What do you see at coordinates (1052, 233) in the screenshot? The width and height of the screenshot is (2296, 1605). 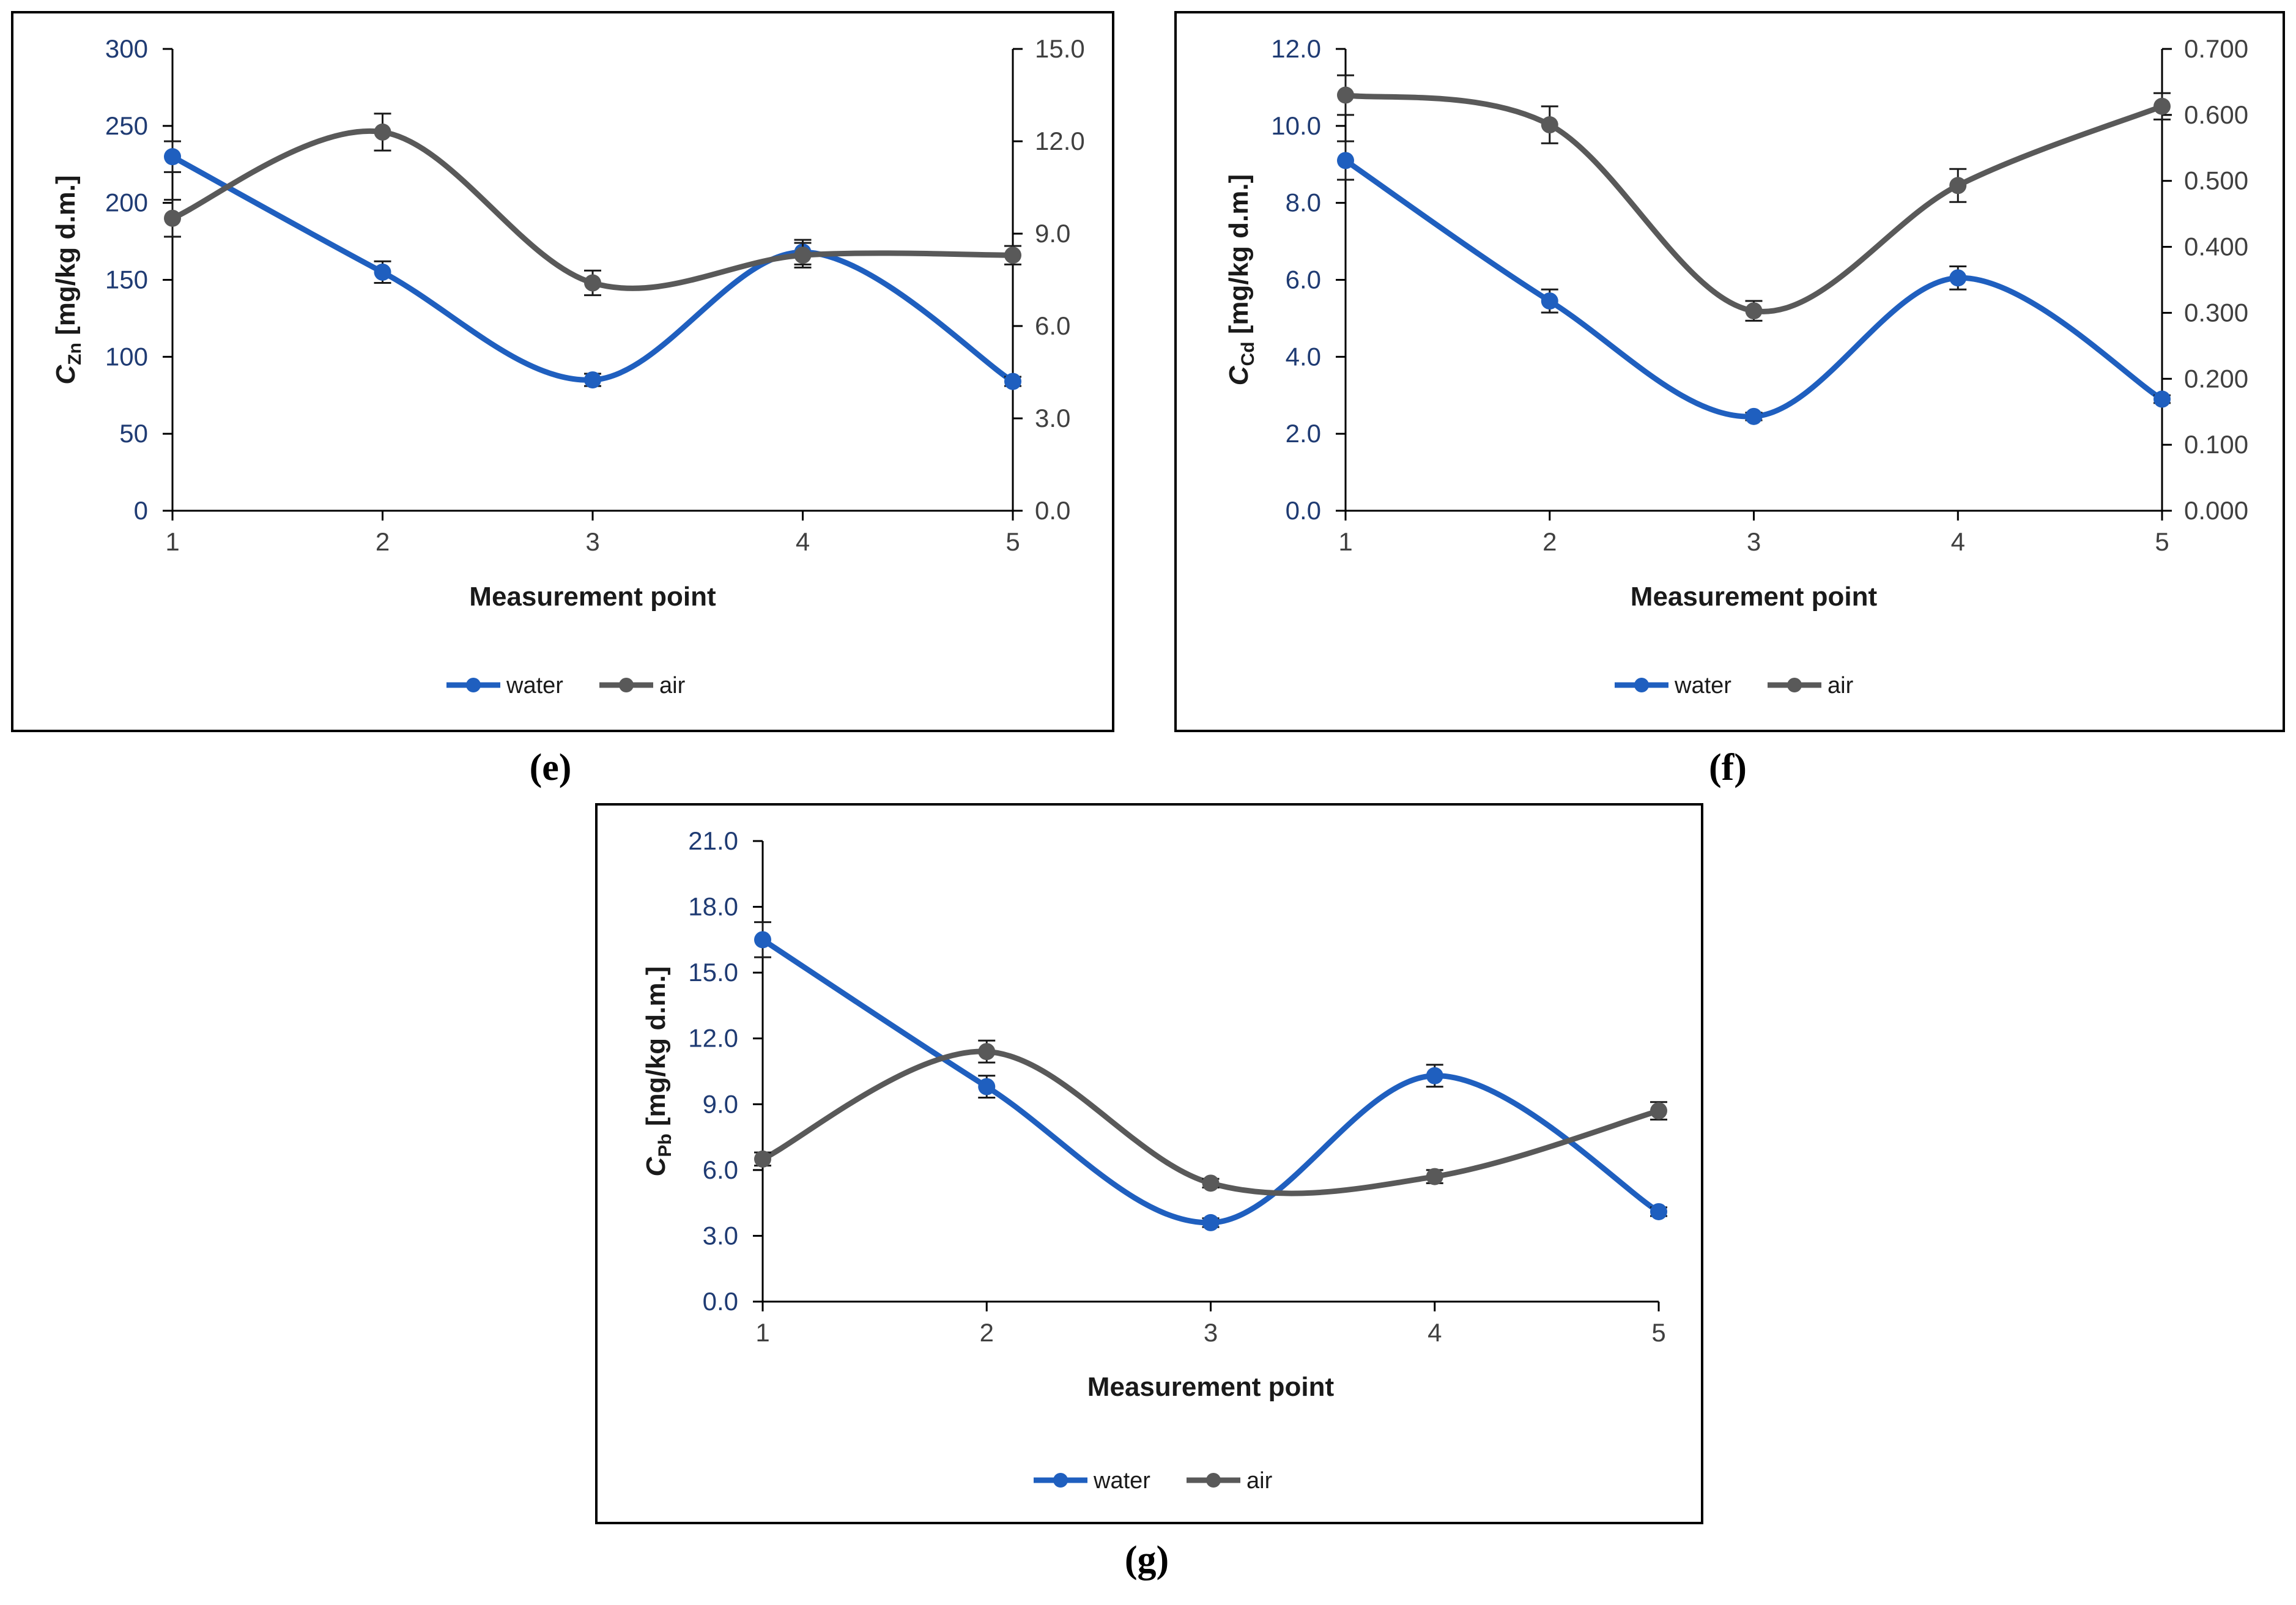 I see `y-right-tick-label: 9.0` at bounding box center [1052, 233].